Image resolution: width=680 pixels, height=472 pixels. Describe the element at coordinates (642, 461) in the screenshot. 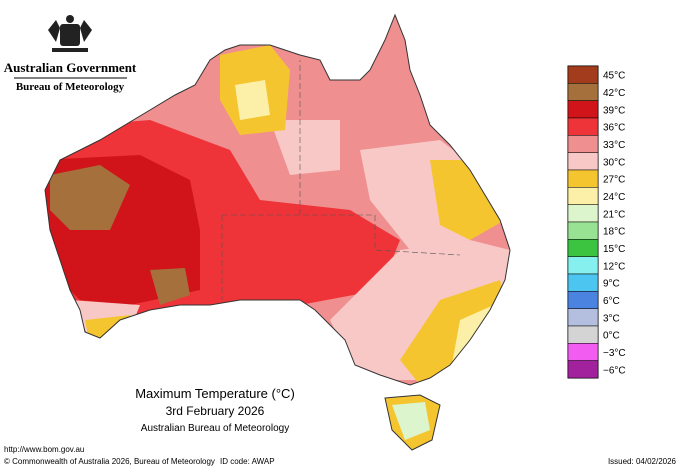

I see `footer-issued: Issued: 04/02/2026` at that location.